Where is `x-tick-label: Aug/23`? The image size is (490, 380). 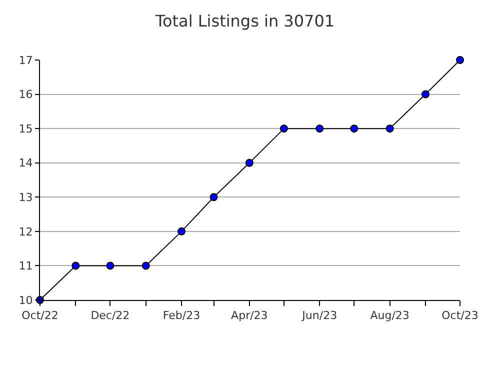
x-tick-label: Aug/23 is located at coordinates (390, 315).